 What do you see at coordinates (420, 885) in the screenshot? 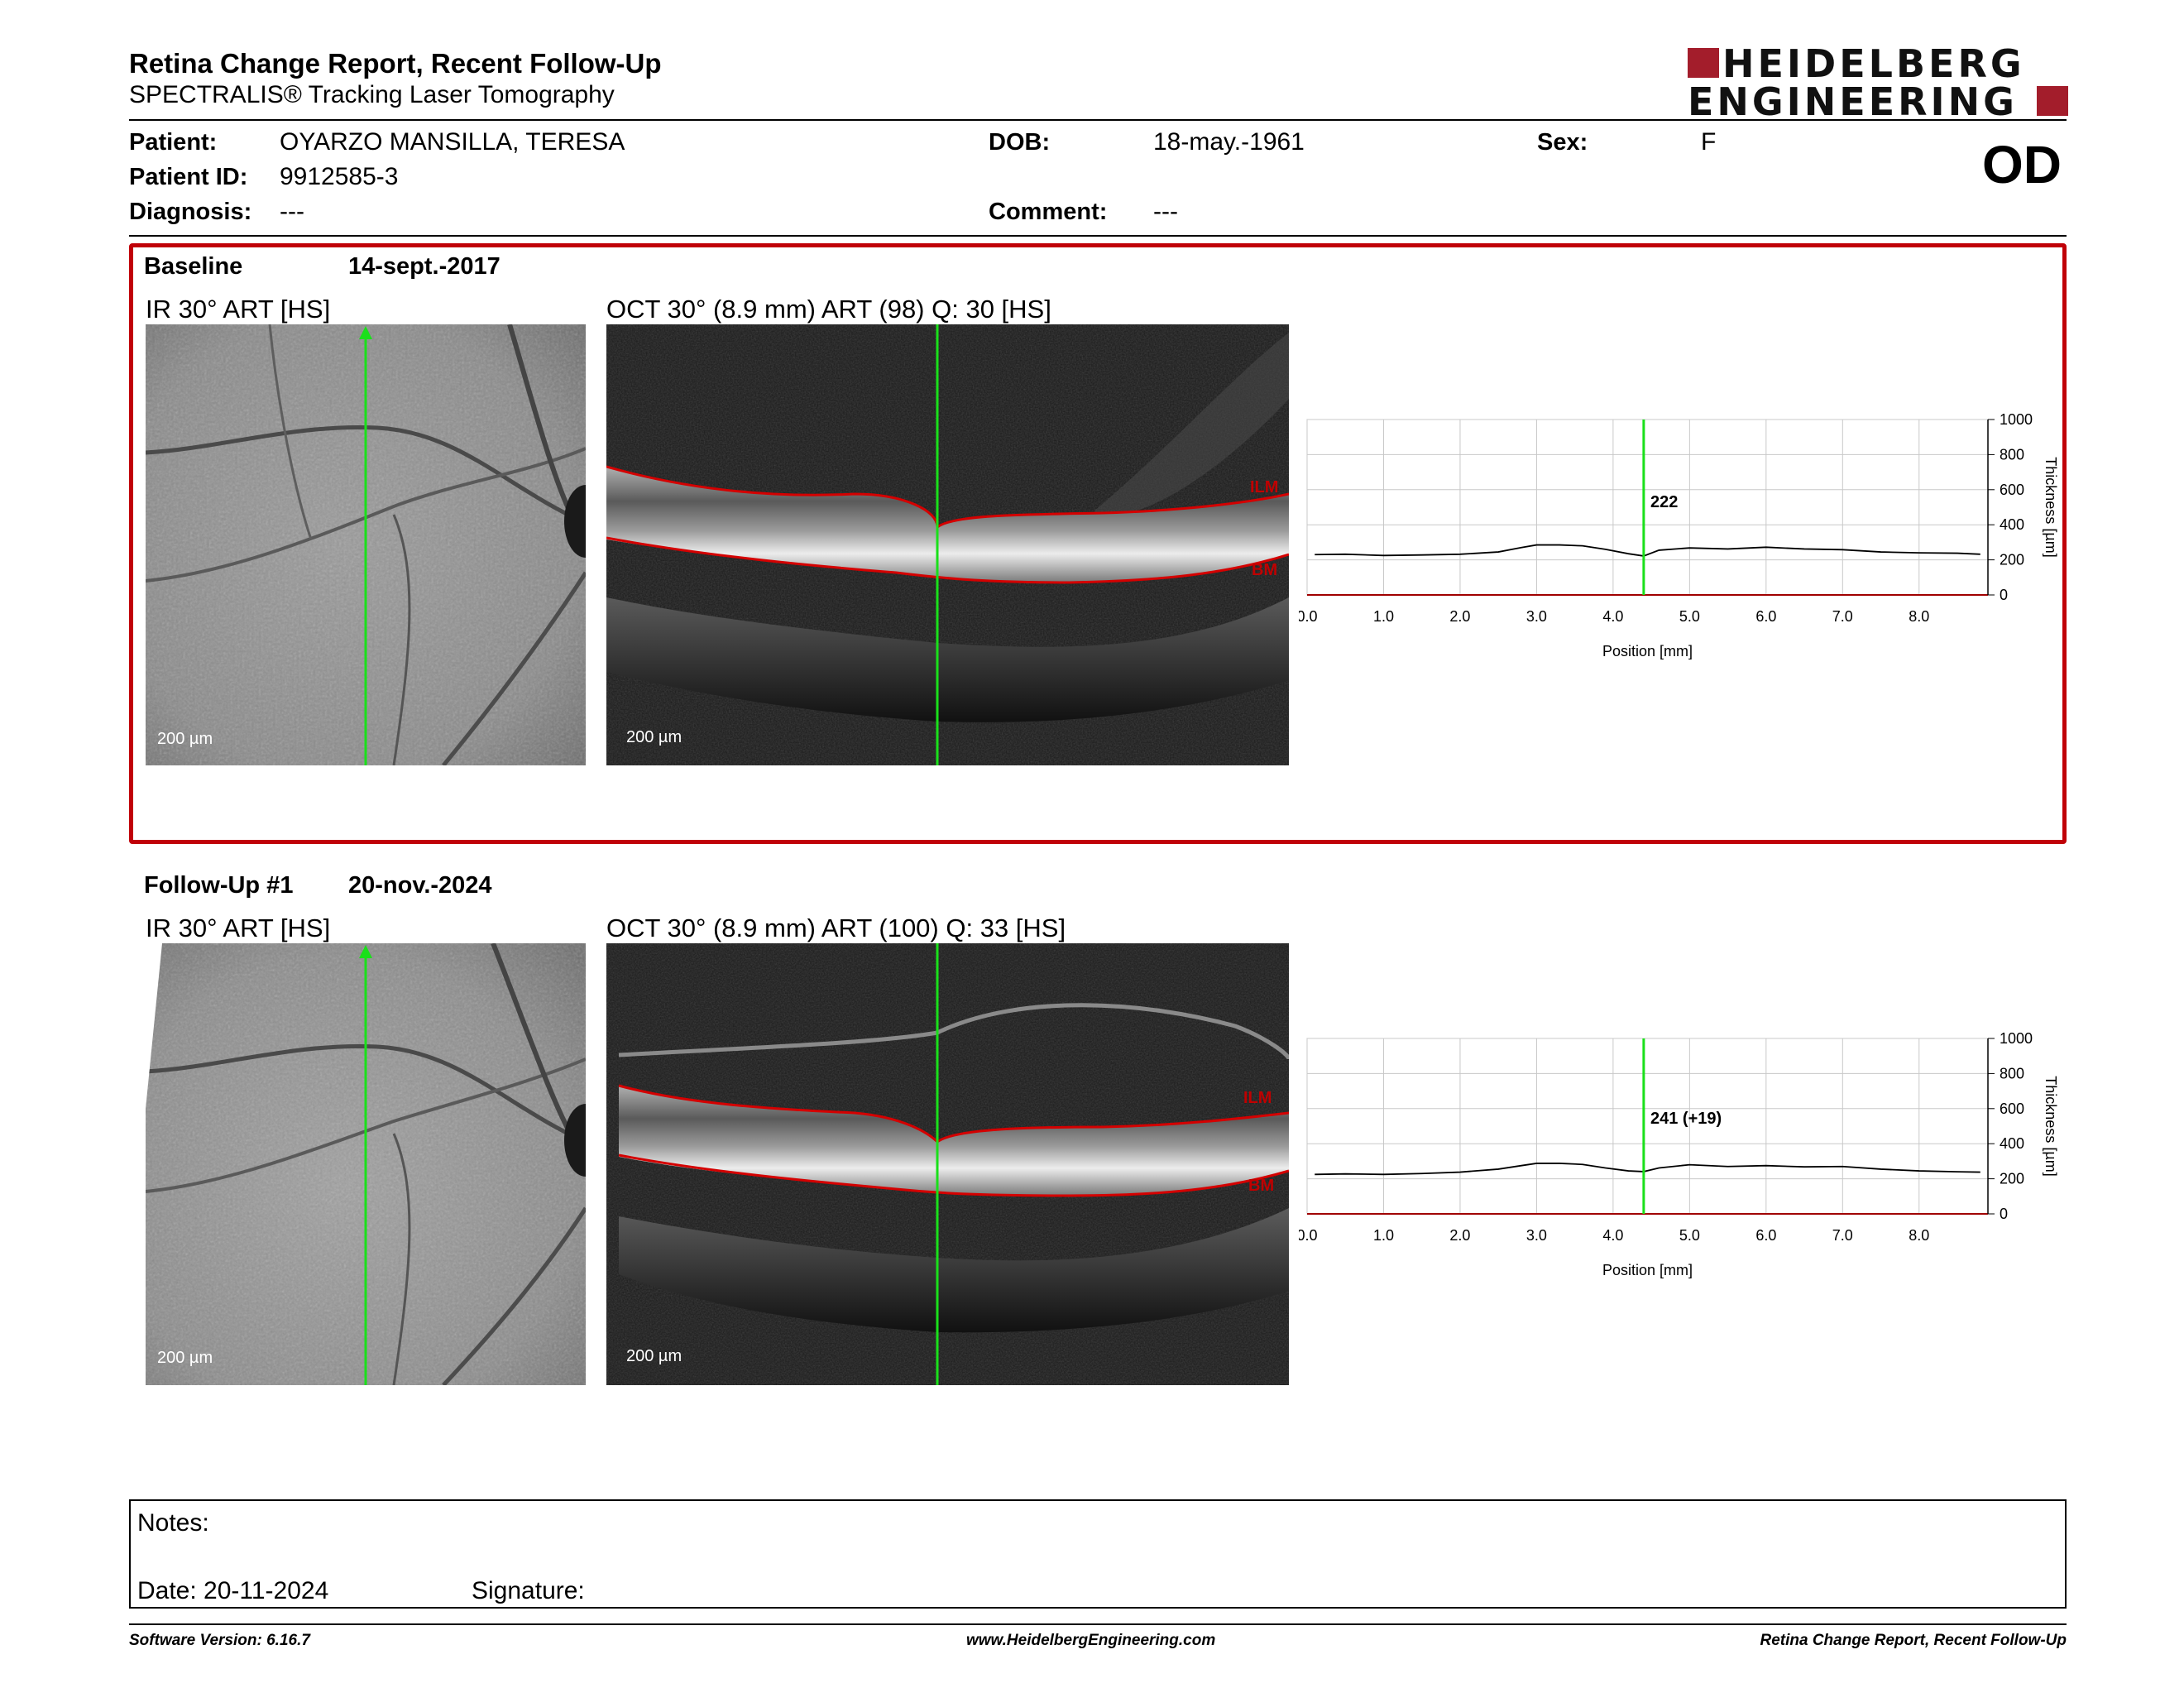
I see `followup-date: 20-nov.-2024` at bounding box center [420, 885].